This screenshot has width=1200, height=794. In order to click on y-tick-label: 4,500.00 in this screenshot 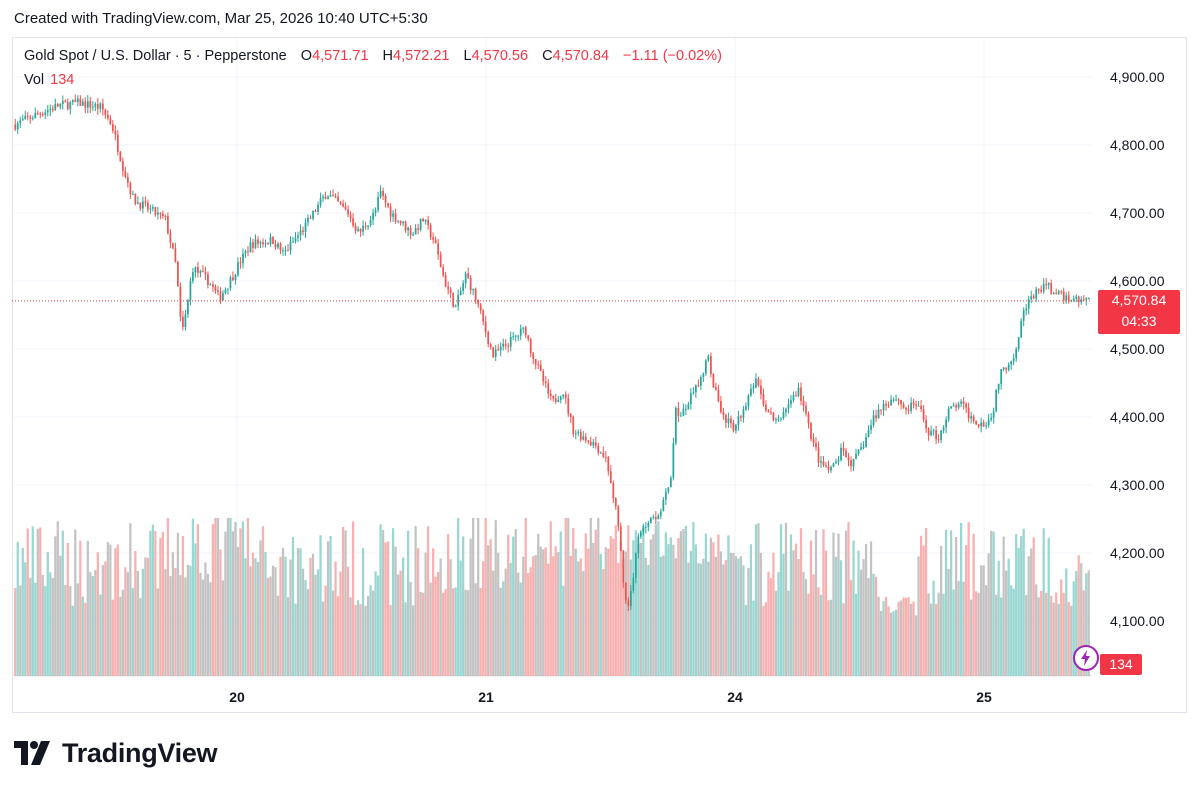, I will do `click(1137, 349)`.